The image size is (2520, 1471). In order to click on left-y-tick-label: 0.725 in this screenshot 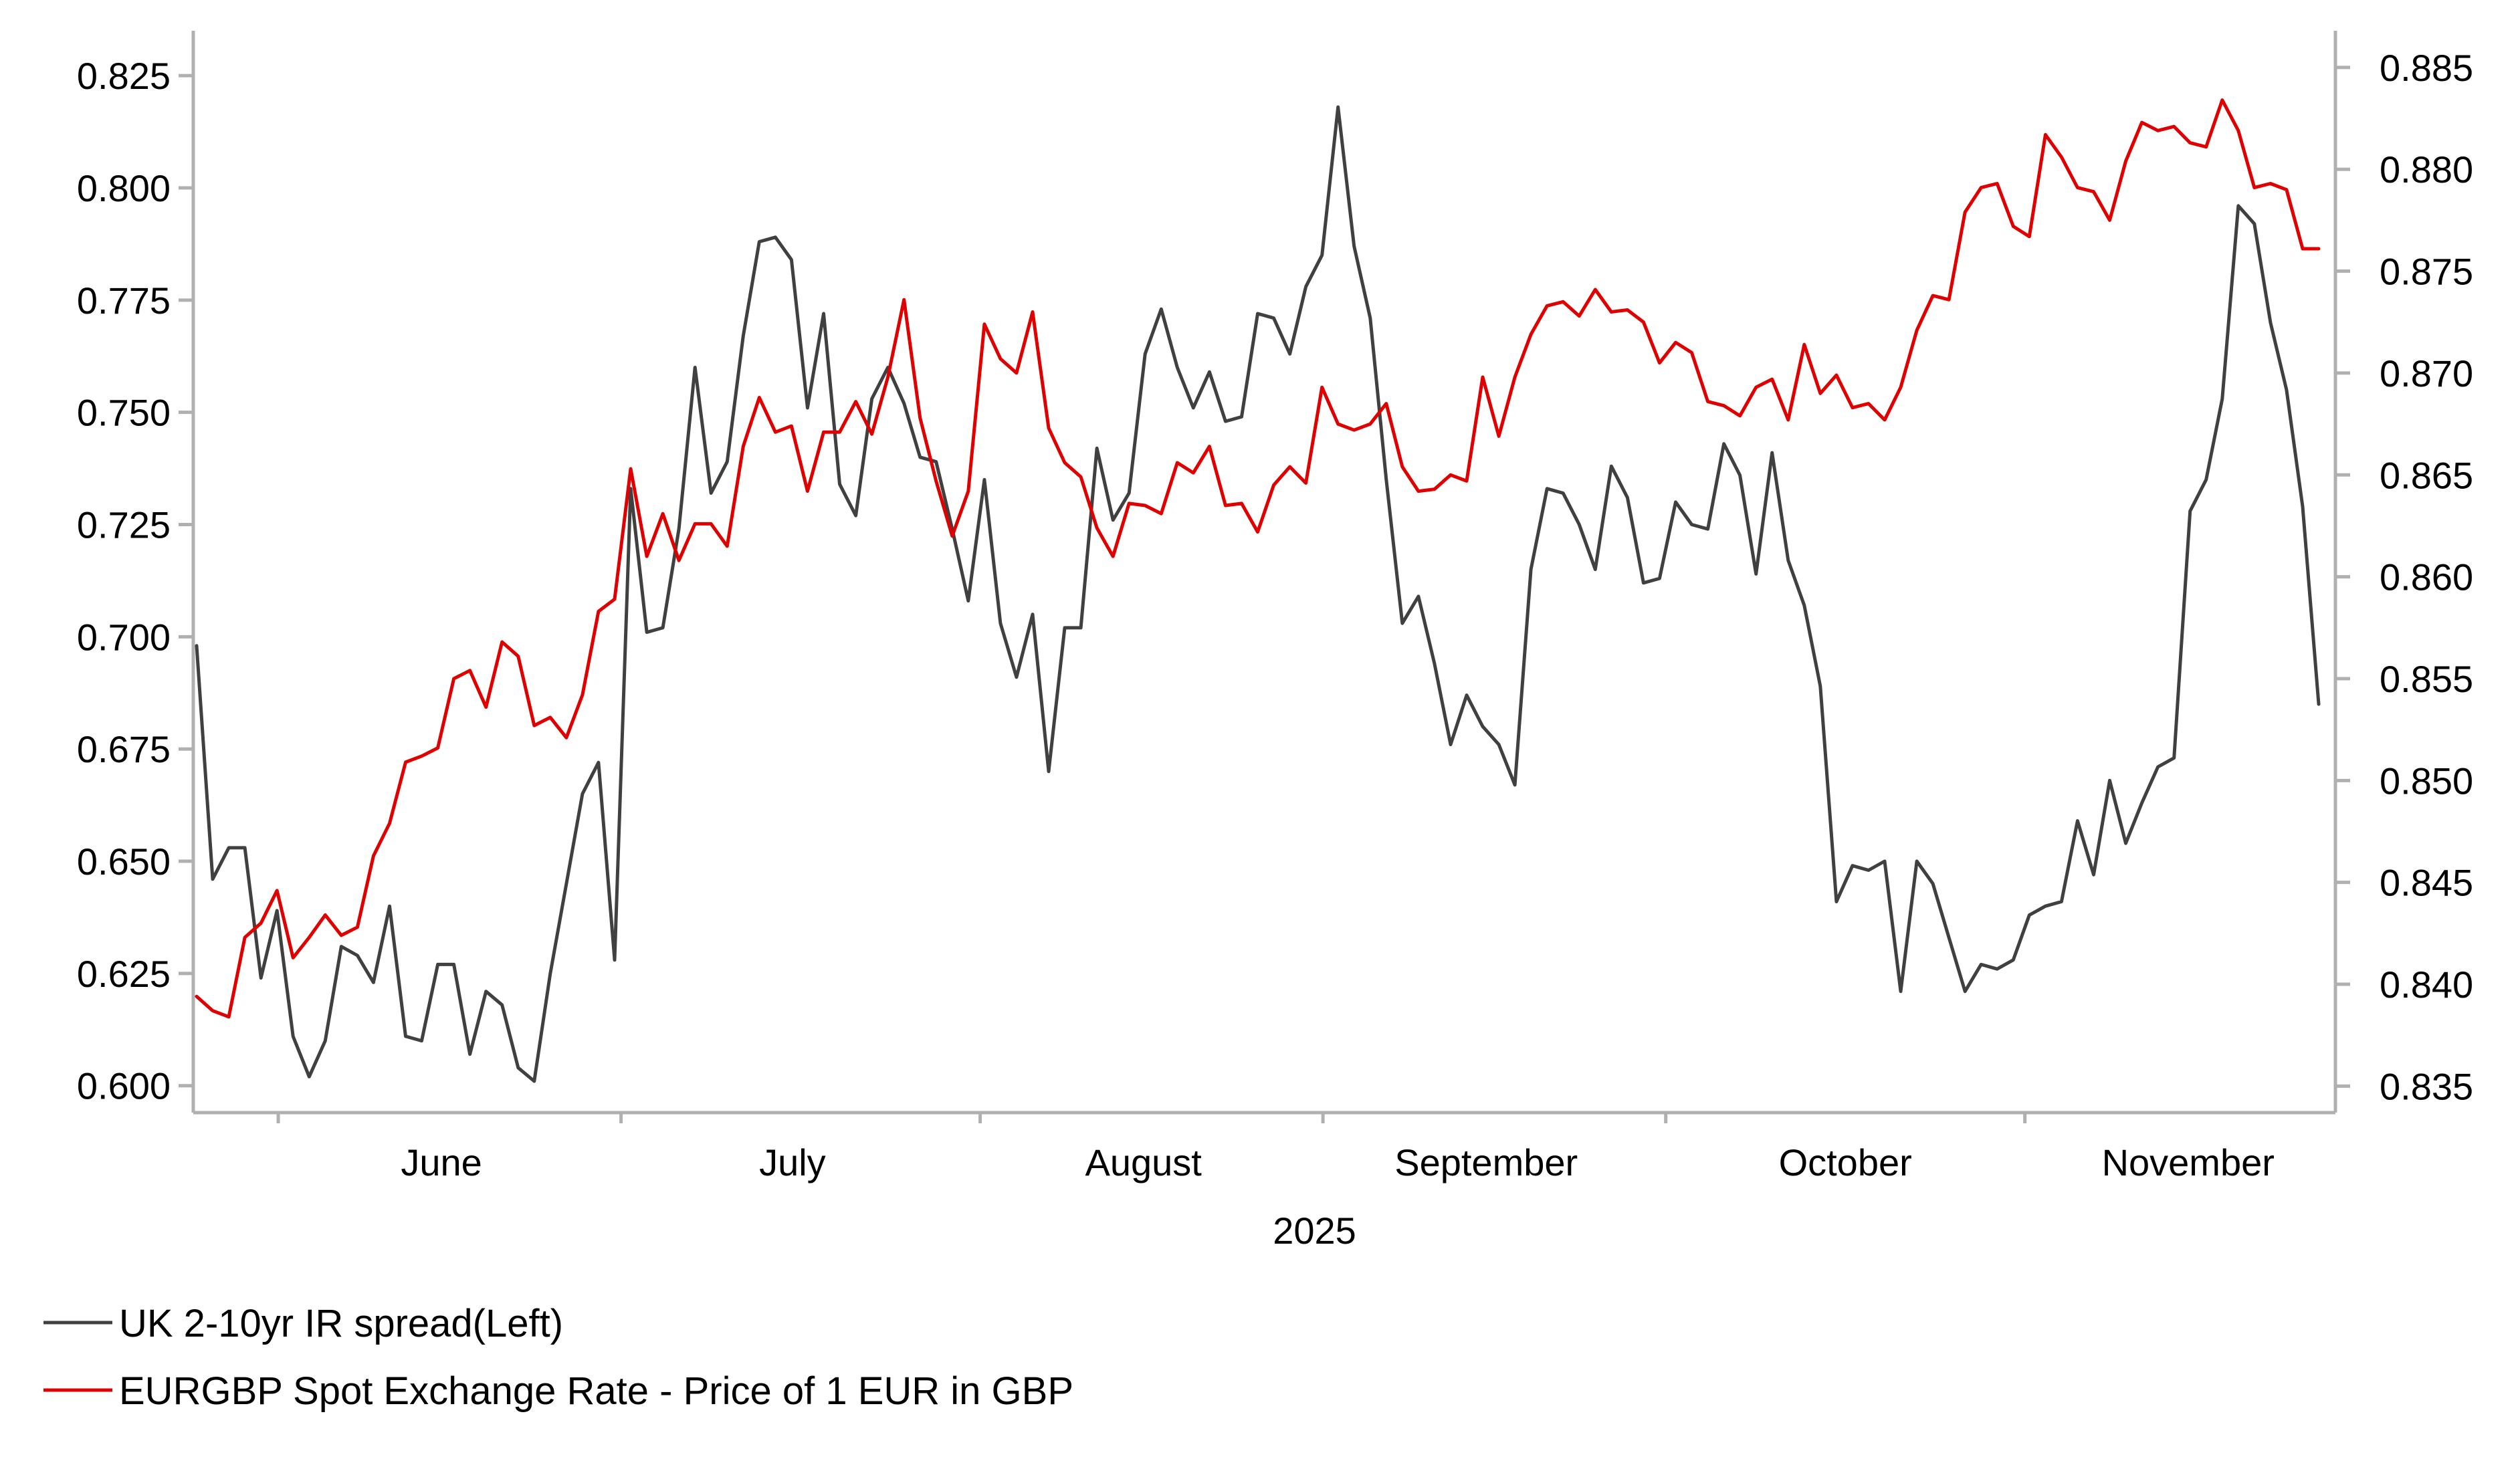, I will do `click(124, 525)`.